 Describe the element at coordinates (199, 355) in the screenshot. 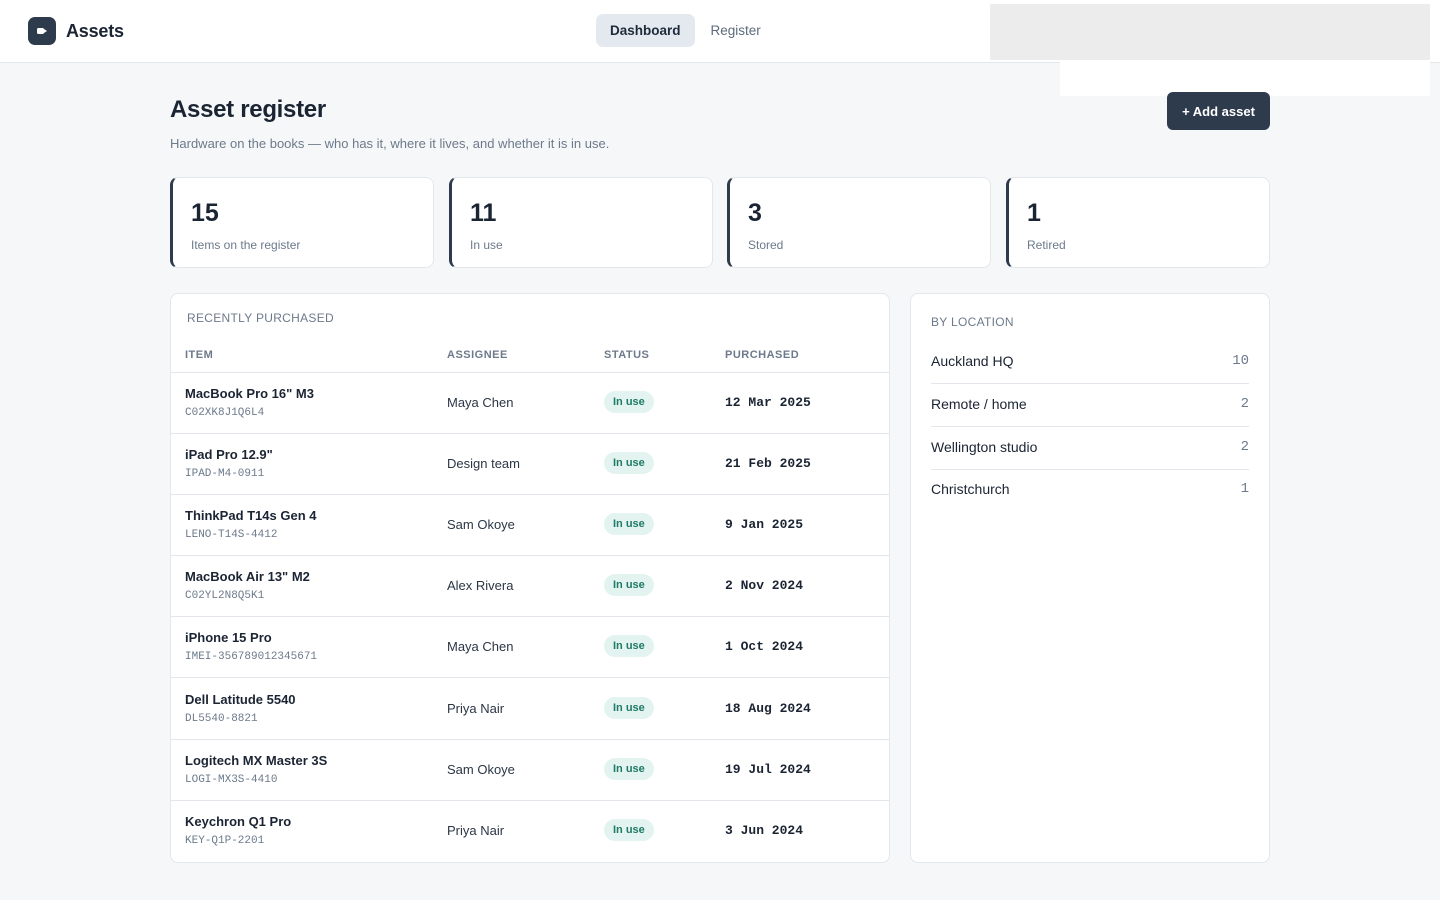

I see `column-header-item: Item` at that location.